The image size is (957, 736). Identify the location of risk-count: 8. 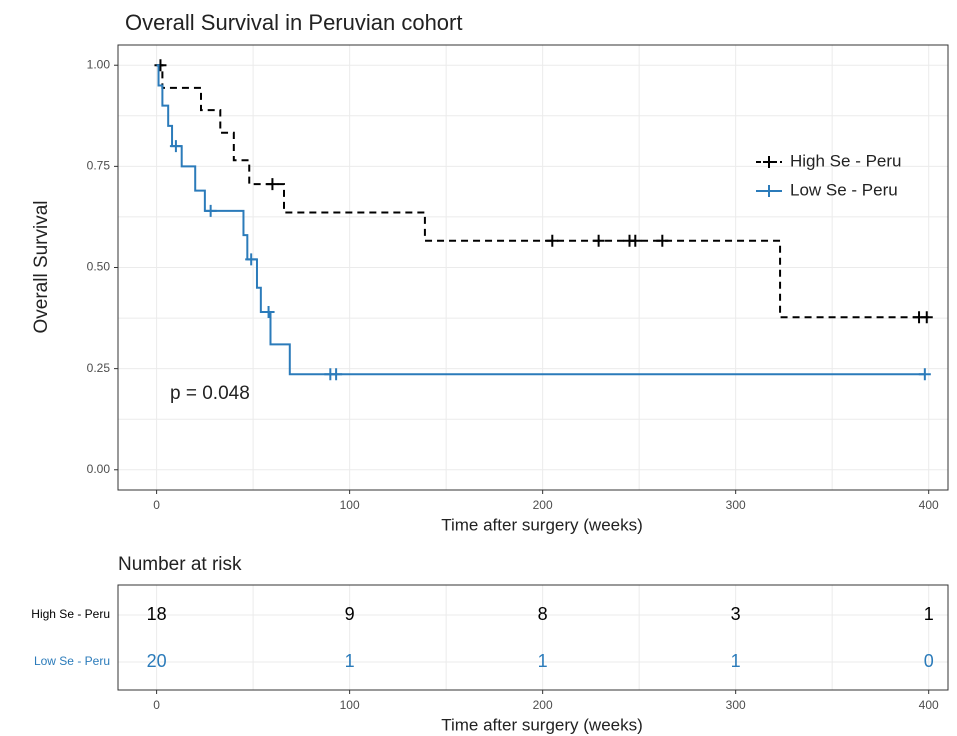
(543, 614).